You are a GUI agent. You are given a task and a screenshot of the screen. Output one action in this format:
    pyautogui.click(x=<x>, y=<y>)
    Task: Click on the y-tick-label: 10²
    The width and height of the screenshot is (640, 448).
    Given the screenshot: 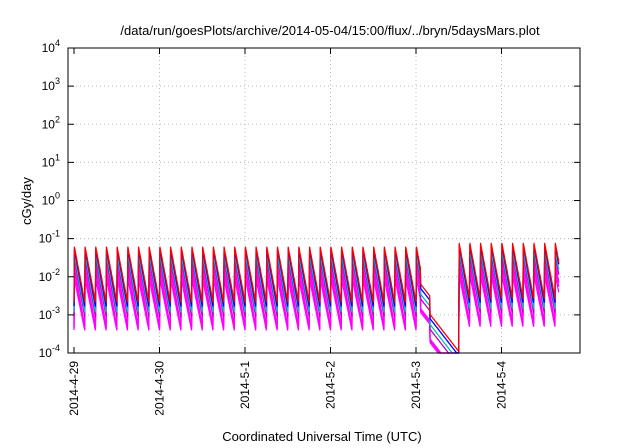 What is the action you would take?
    pyautogui.click(x=51, y=122)
    